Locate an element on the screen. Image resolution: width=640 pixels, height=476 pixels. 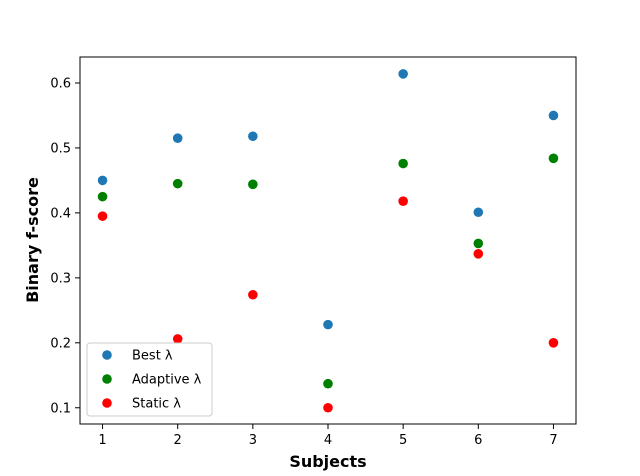
x-tick-label: 4 is located at coordinates (328, 440).